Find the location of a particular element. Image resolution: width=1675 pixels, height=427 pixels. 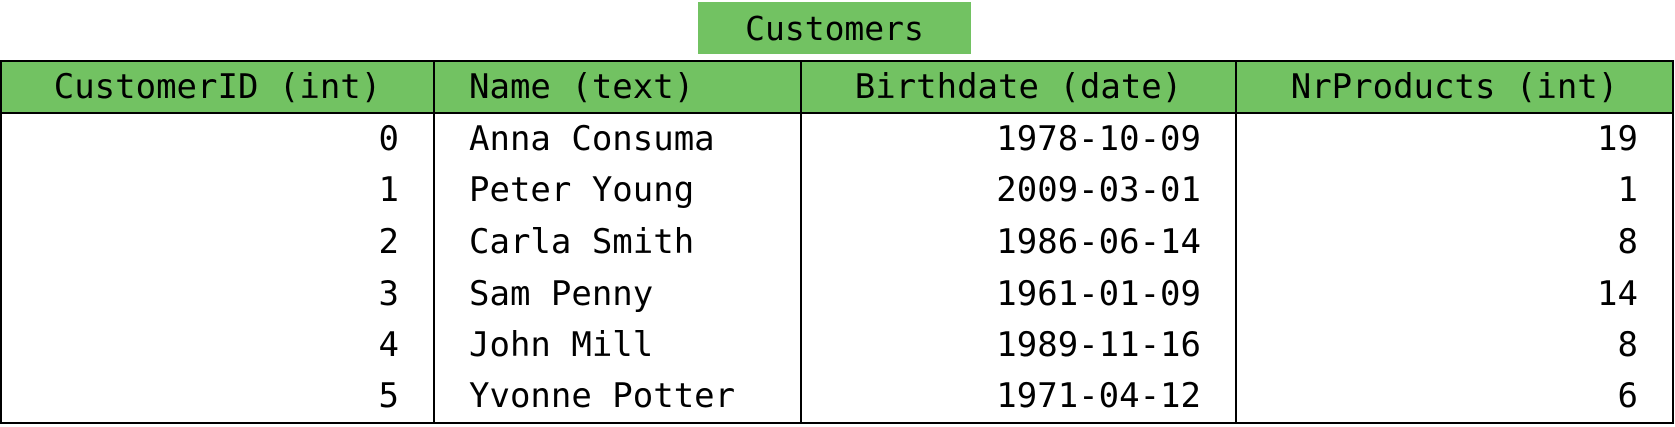

cell-name: Yvonne Potter is located at coordinates (617, 397).